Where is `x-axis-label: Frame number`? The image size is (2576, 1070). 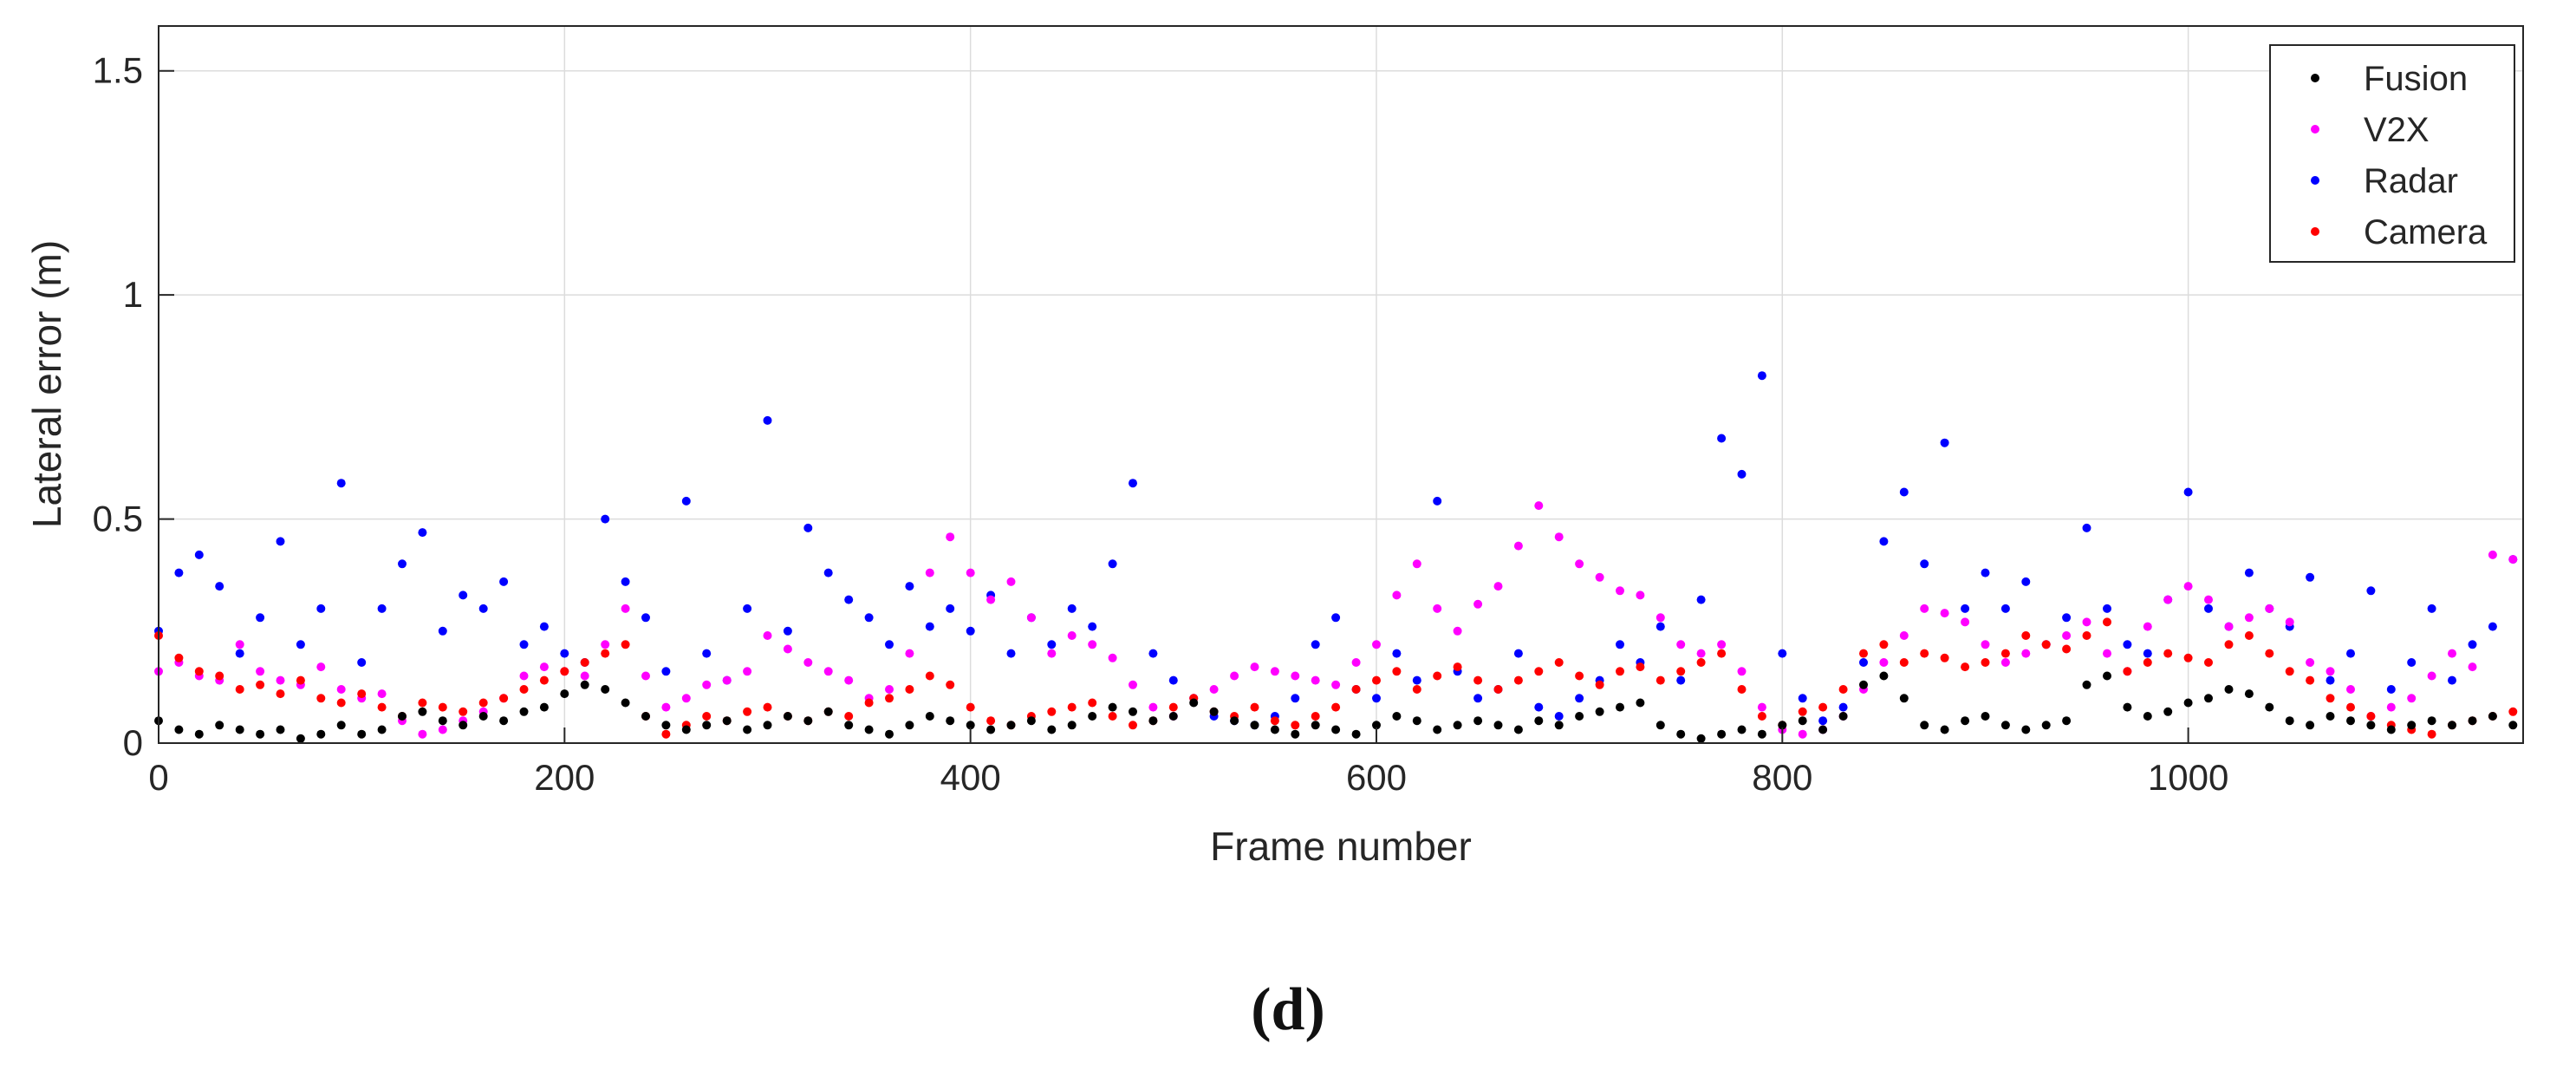
x-axis-label: Frame number is located at coordinates (1341, 846).